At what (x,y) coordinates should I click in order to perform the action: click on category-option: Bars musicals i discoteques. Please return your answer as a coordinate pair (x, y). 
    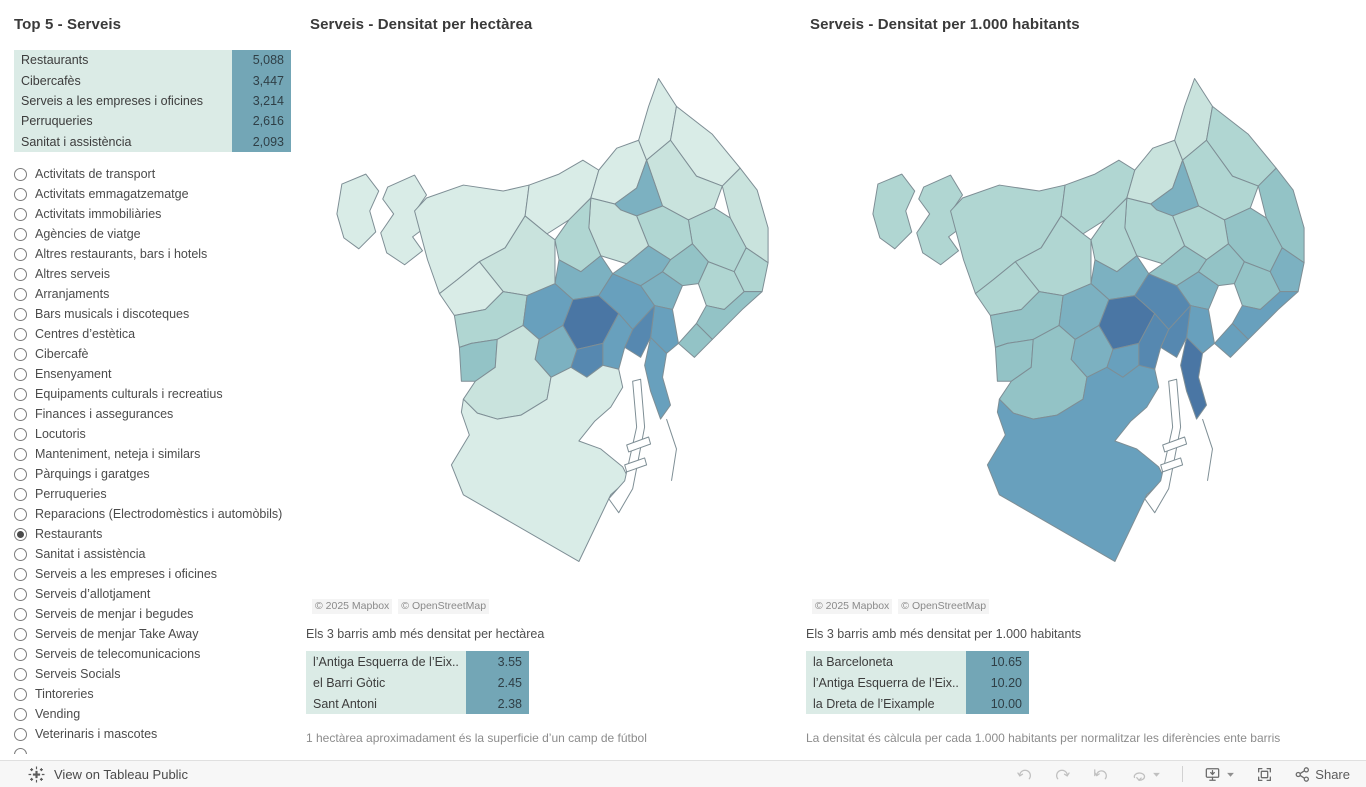
    Looking at the image, I should click on (160, 314).